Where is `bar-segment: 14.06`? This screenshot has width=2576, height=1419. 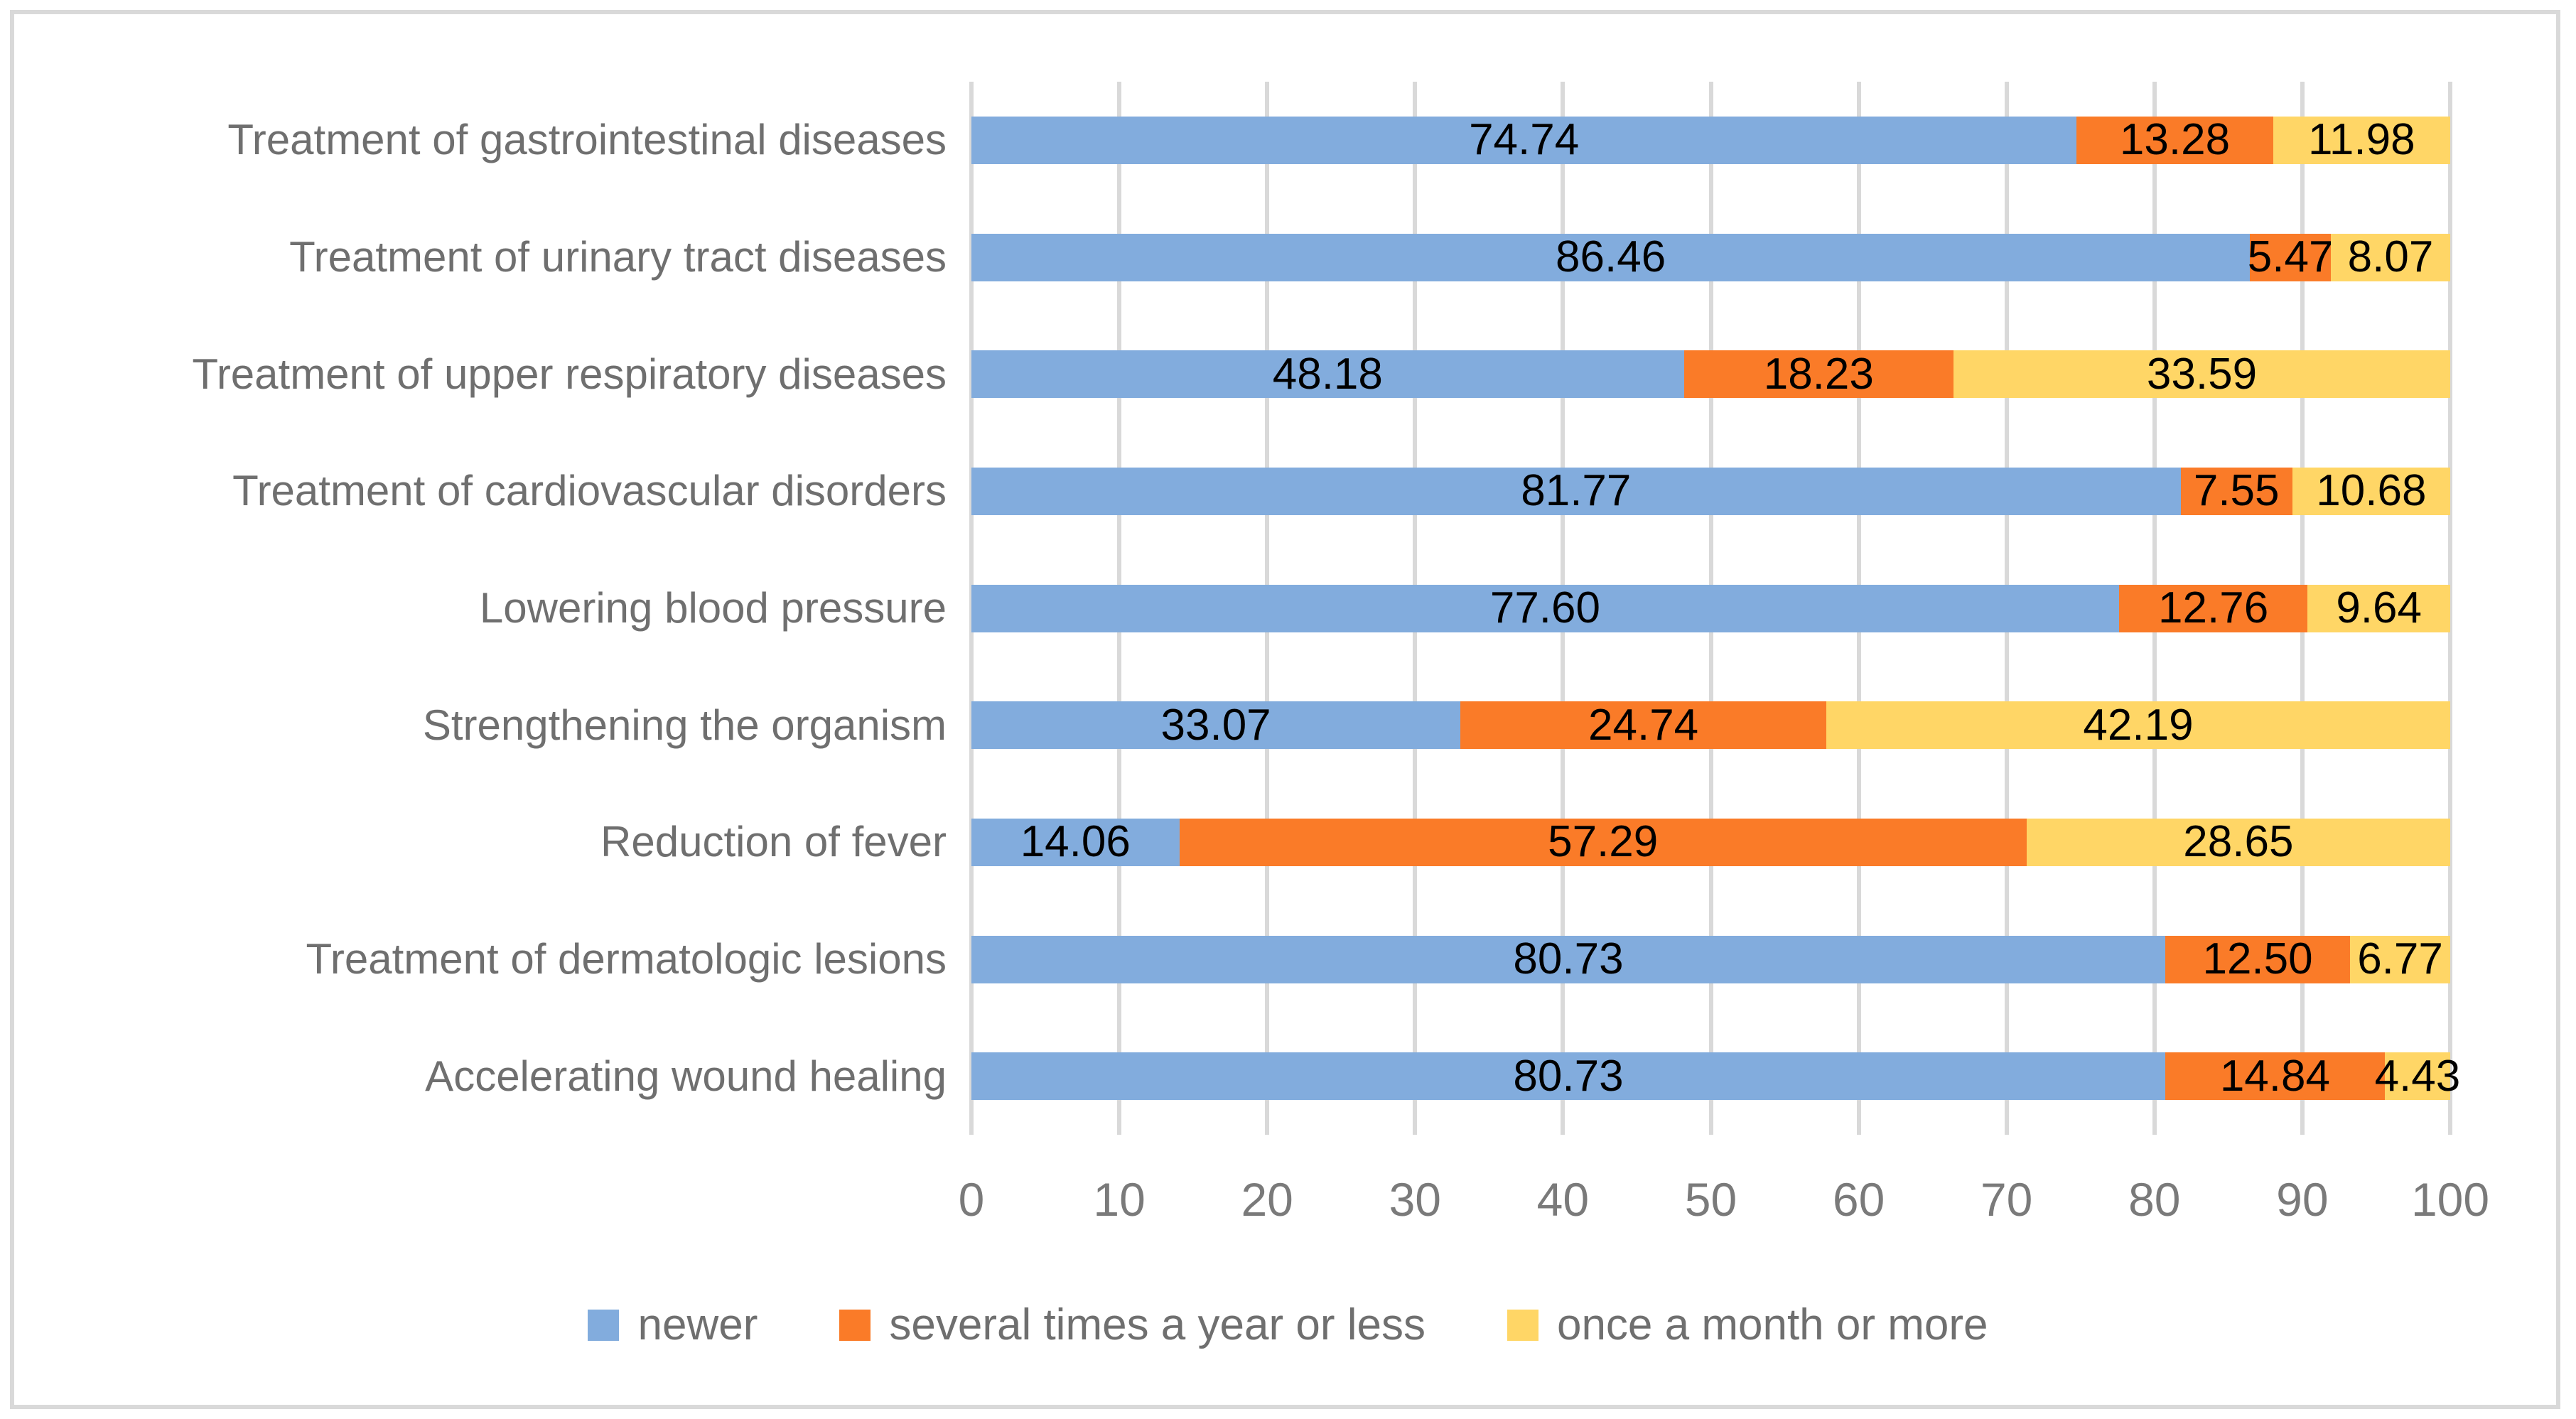
bar-segment: 14.06 is located at coordinates (1076, 842).